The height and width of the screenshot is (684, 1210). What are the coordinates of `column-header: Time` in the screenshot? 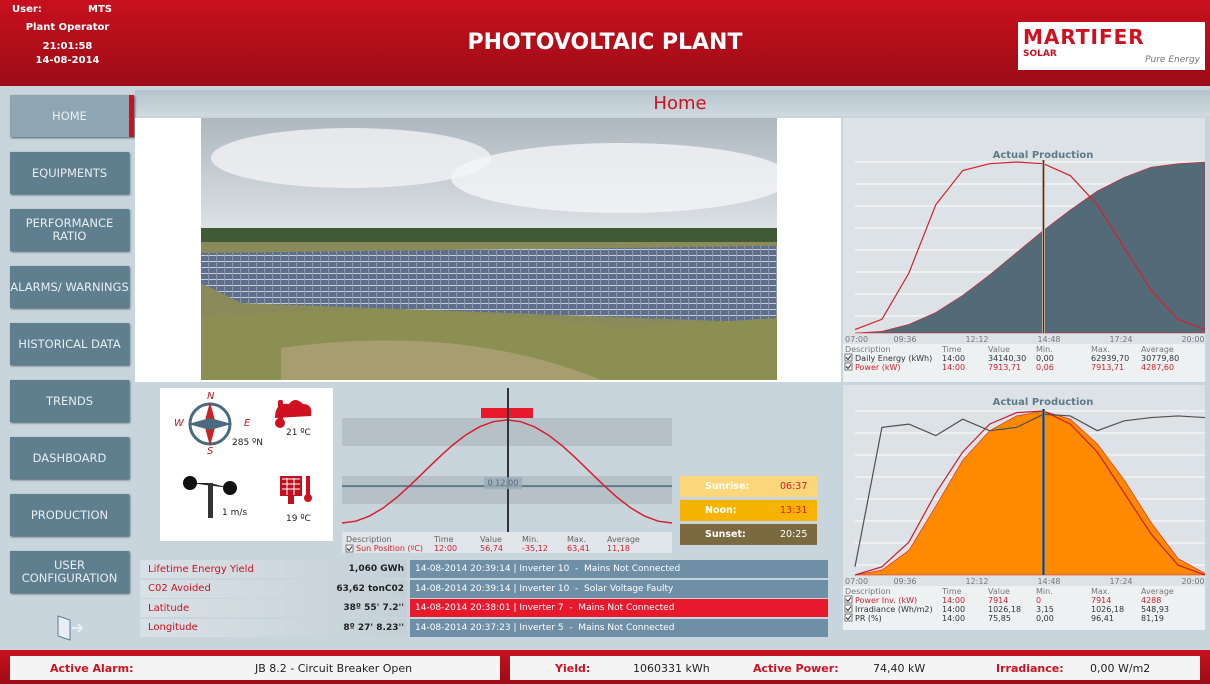 It's located at (951, 591).